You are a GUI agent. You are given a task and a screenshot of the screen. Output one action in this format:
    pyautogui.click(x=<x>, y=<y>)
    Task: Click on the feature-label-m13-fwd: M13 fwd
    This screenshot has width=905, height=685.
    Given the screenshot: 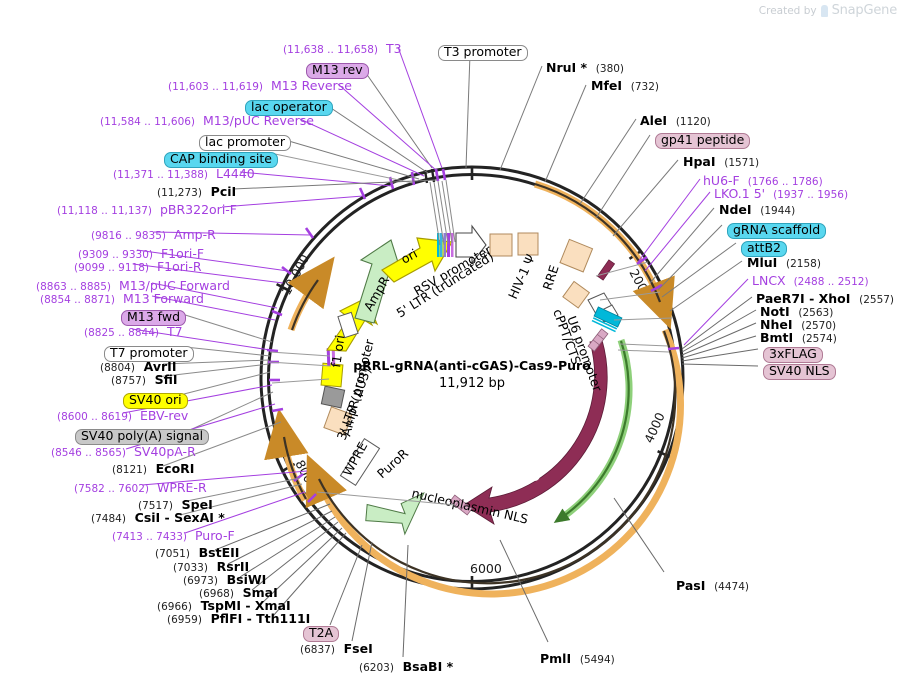 What is the action you would take?
    pyautogui.click(x=154, y=317)
    